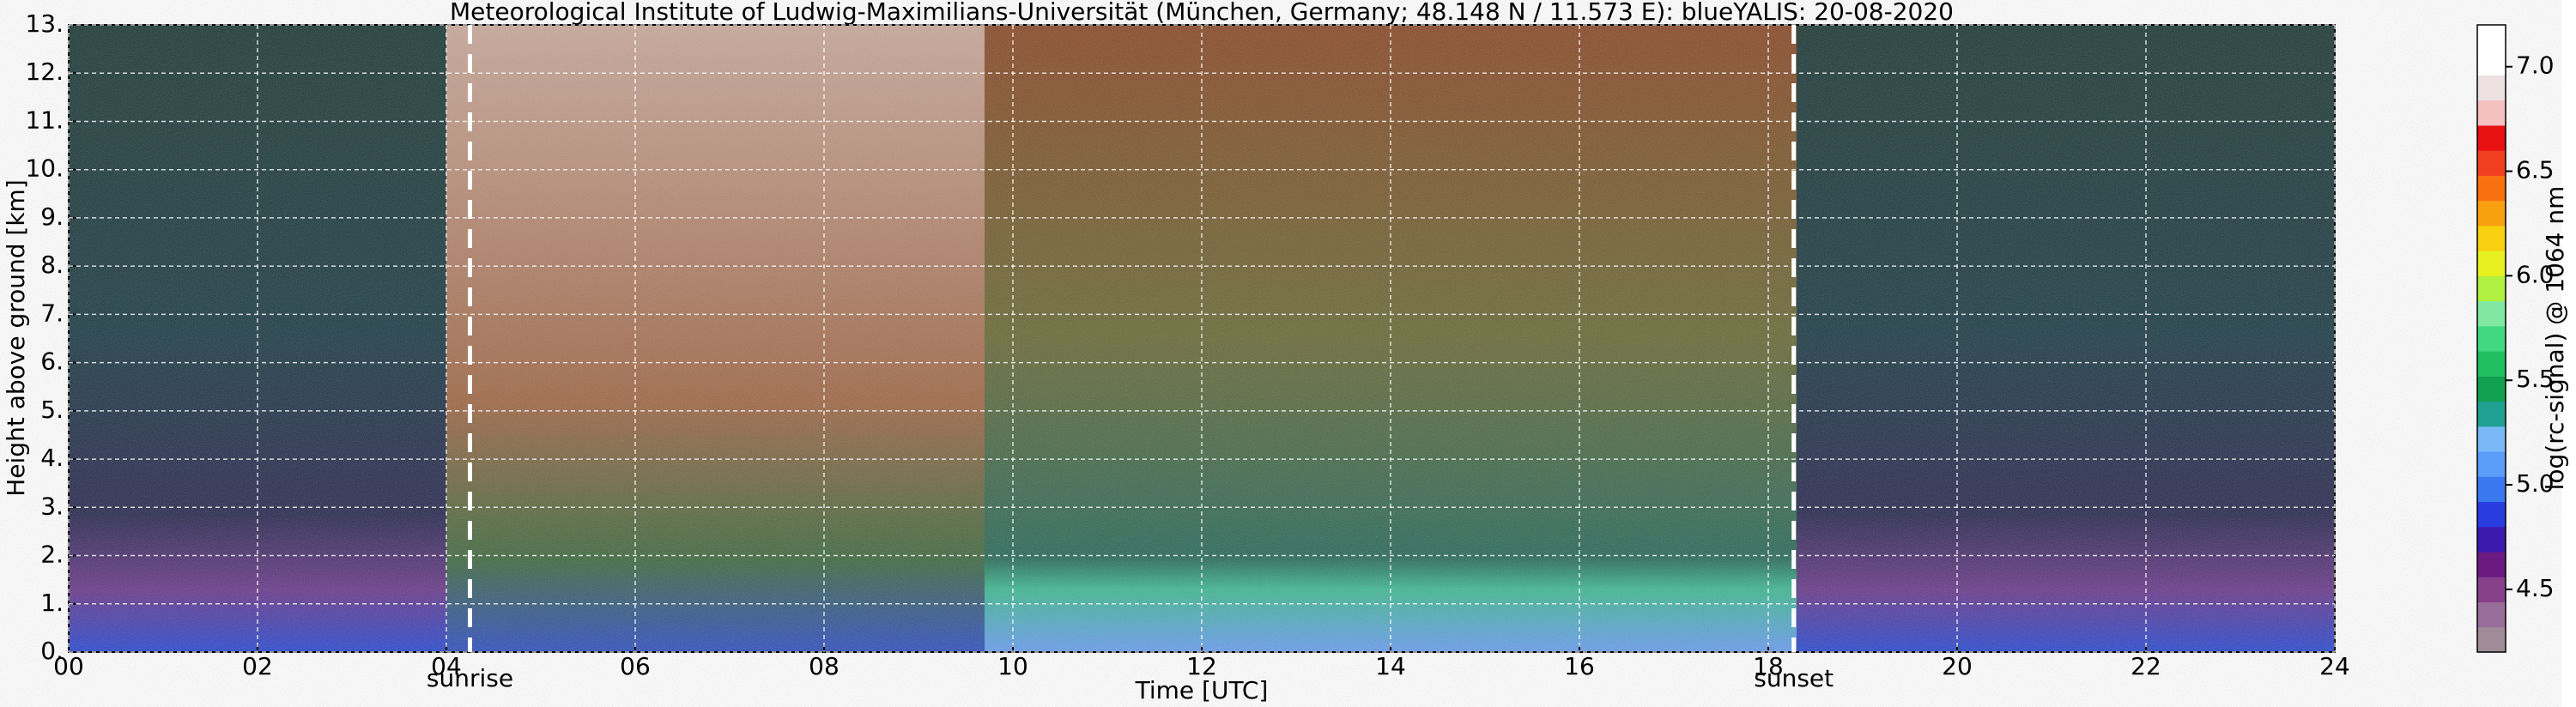 The height and width of the screenshot is (707, 2576). What do you see at coordinates (2334, 666) in the screenshot?
I see `x-tick-label: 24` at bounding box center [2334, 666].